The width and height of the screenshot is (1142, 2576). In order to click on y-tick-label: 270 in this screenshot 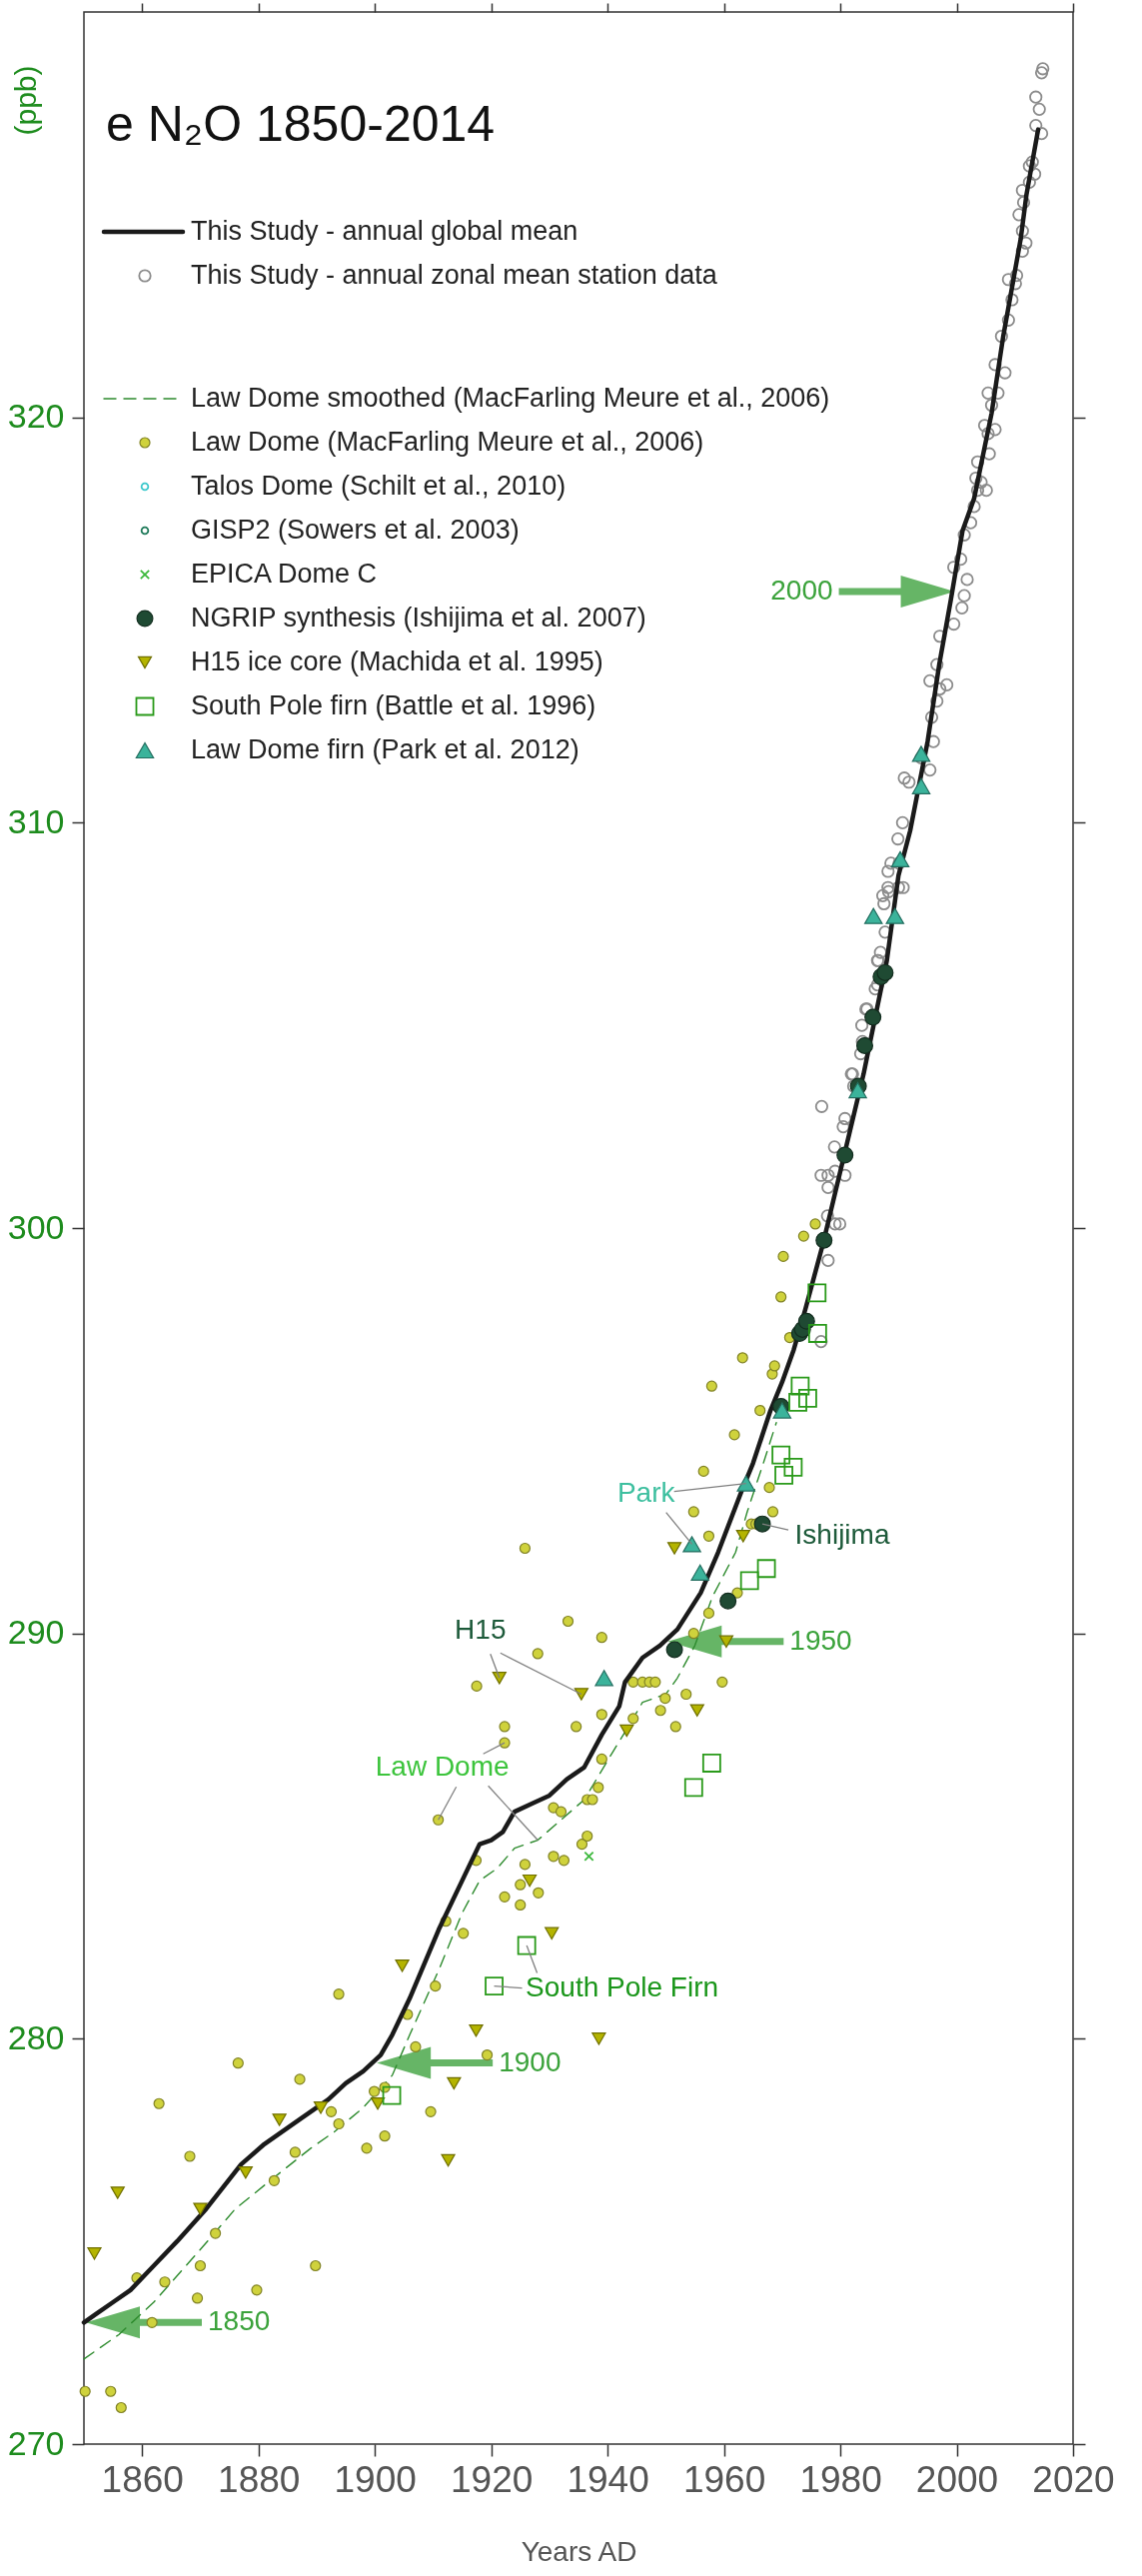, I will do `click(36, 2442)`.